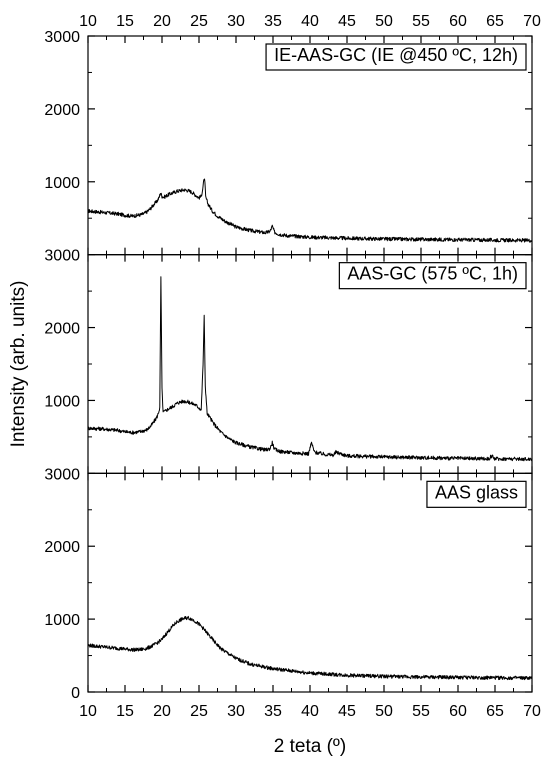 Image resolution: width=550 pixels, height=763 pixels. I want to click on x-tick-label: 20, so click(162, 711).